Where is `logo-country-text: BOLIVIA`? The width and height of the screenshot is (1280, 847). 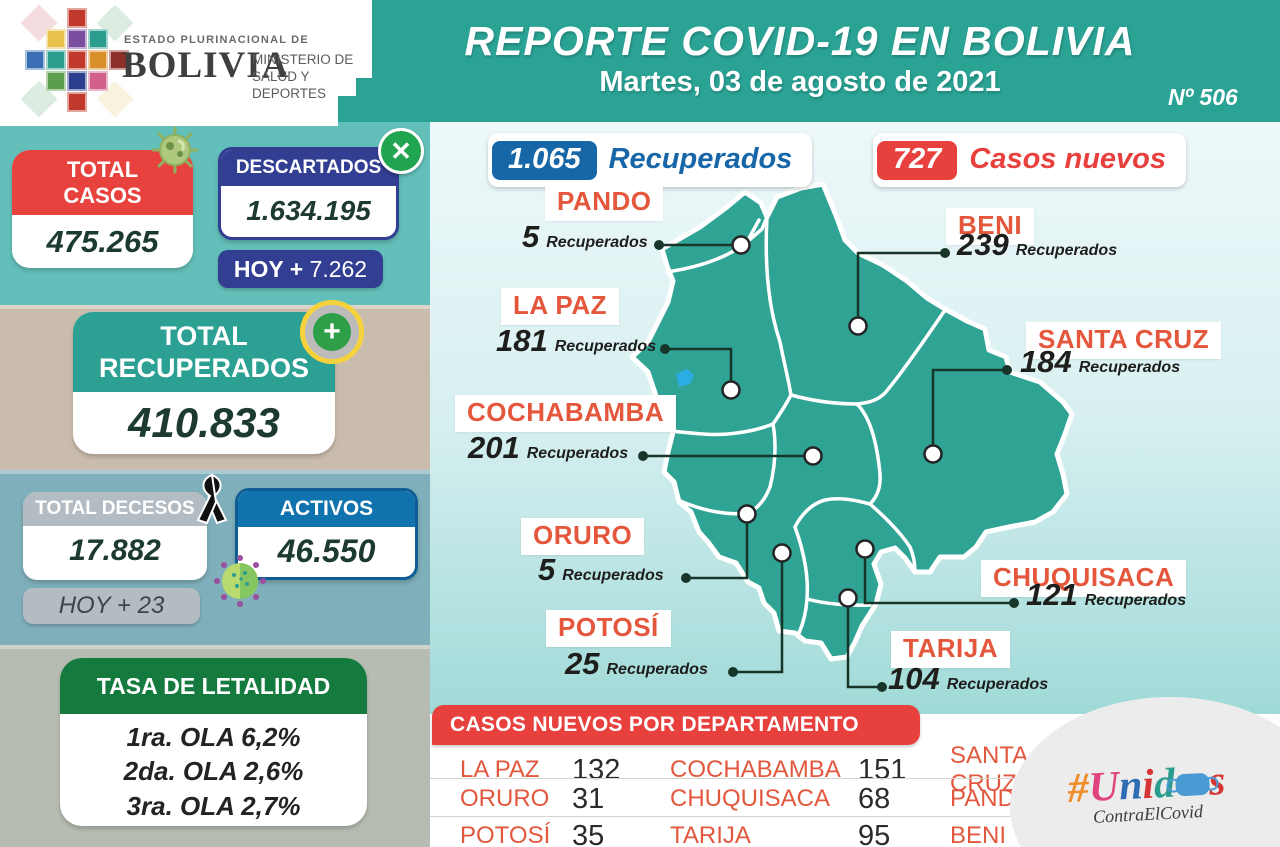 logo-country-text: BOLIVIA is located at coordinates (206, 65).